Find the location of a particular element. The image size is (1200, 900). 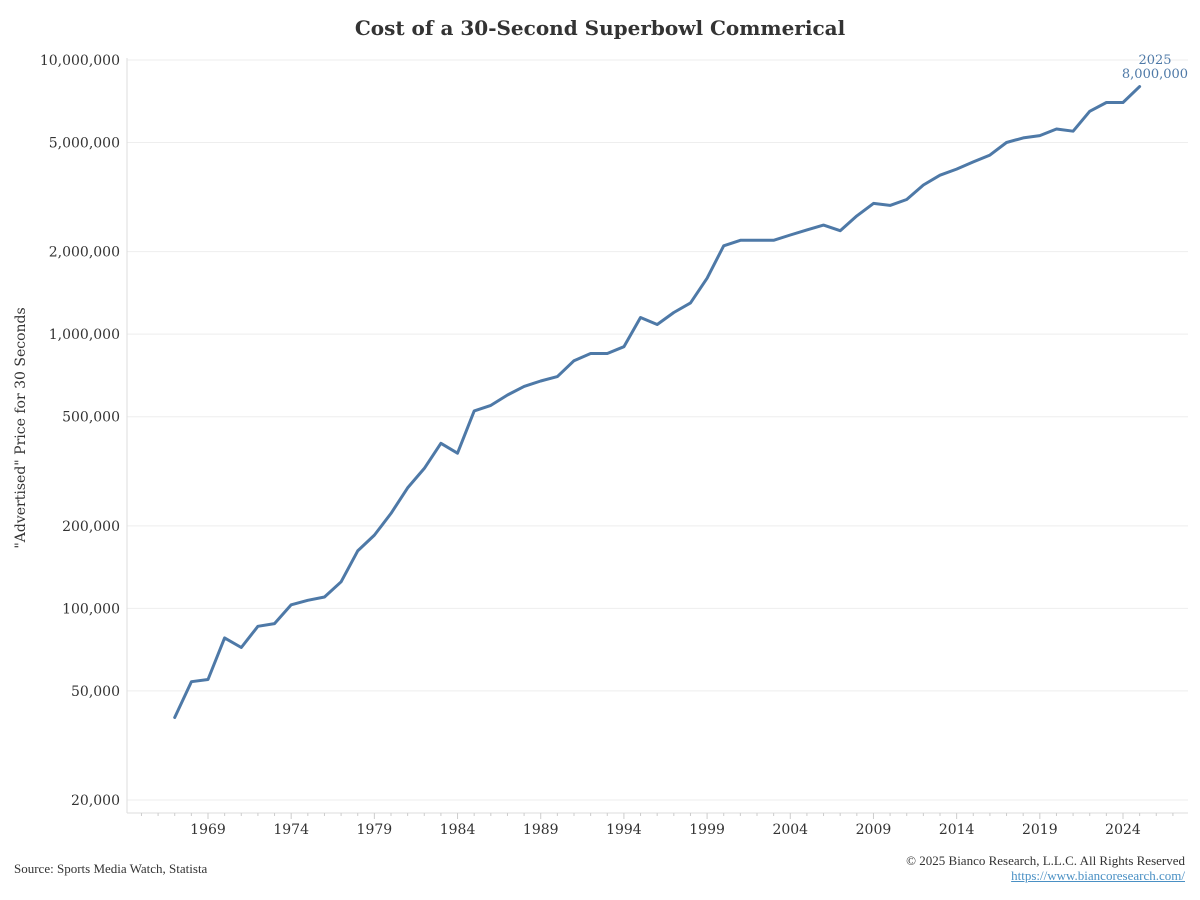

website-link: https://www.biancoresearch.com/ is located at coordinates (1098, 875).